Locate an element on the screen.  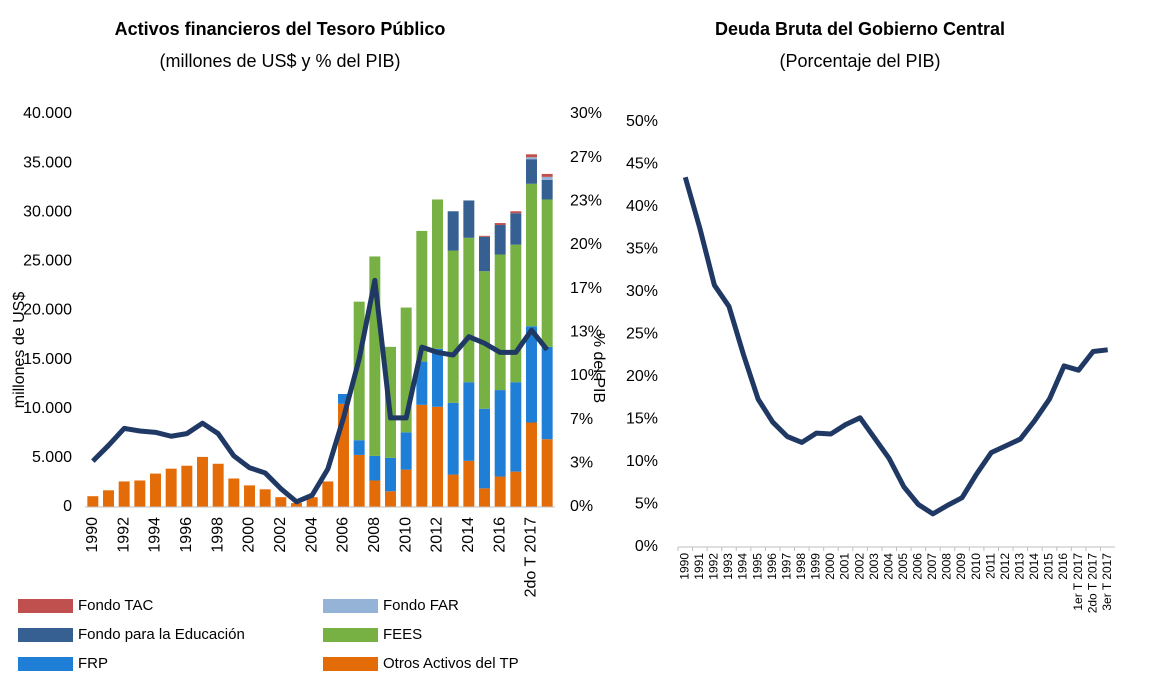
x-tick-label: 2013 is located at coordinates (1019, 566).